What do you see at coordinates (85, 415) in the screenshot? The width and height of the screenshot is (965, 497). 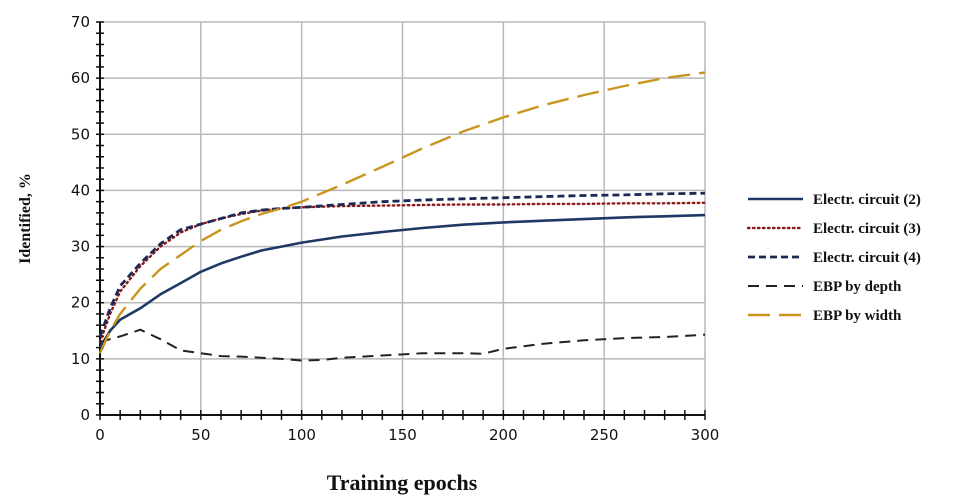 I see `y-tick-label: 0` at bounding box center [85, 415].